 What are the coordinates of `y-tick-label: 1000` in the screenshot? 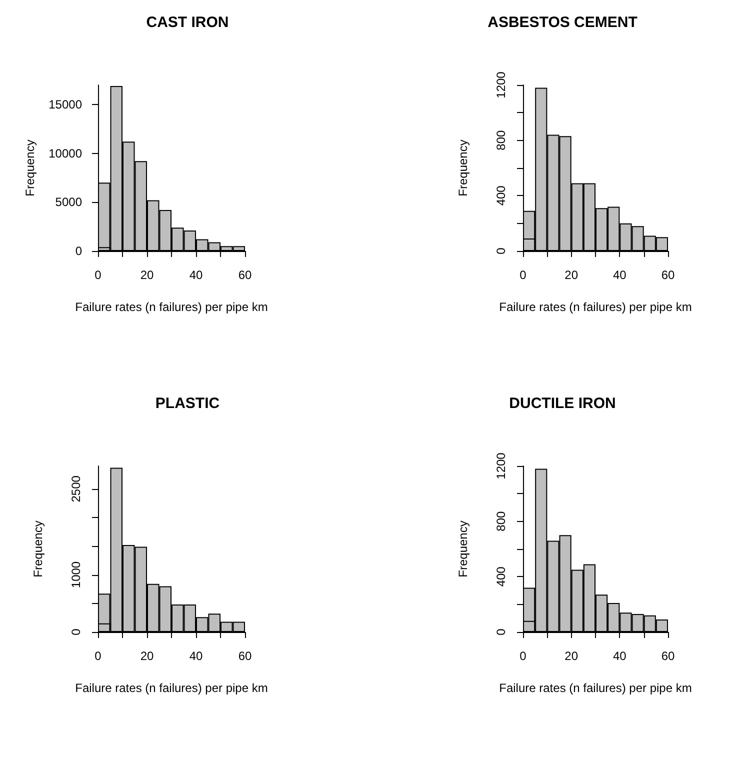 It's located at (76, 574).